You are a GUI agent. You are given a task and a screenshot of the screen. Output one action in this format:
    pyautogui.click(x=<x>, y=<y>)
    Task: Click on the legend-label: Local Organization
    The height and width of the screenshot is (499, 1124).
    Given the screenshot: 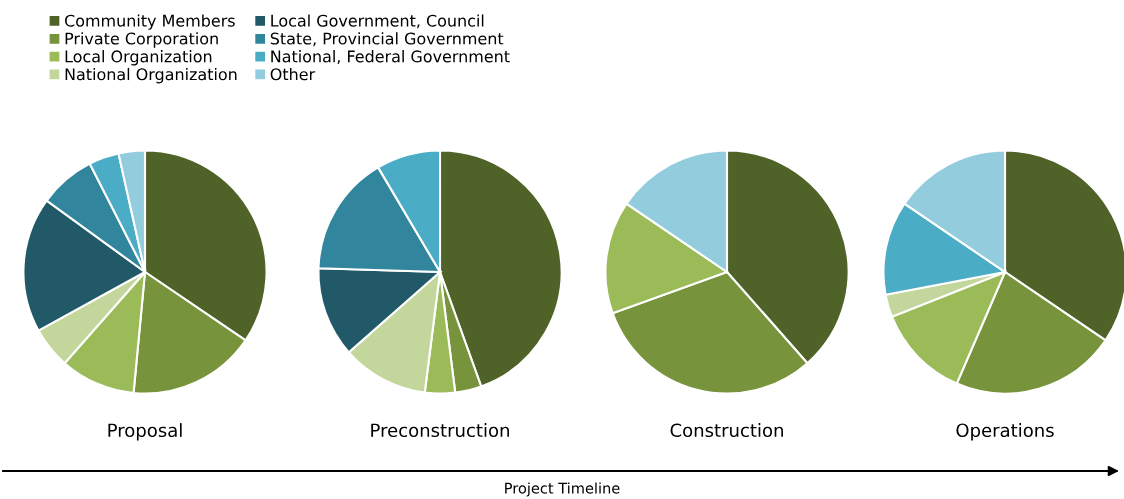 What is the action you would take?
    pyautogui.click(x=138, y=58)
    